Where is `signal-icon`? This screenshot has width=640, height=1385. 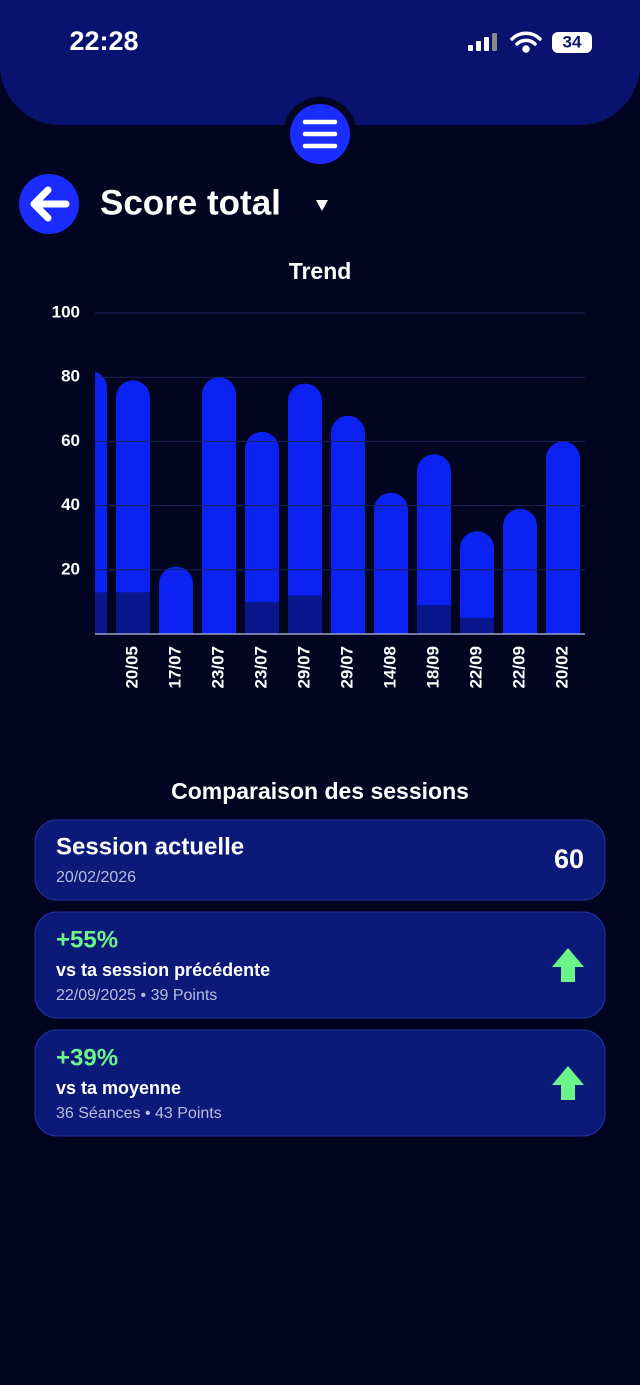
signal-icon is located at coordinates (482, 42).